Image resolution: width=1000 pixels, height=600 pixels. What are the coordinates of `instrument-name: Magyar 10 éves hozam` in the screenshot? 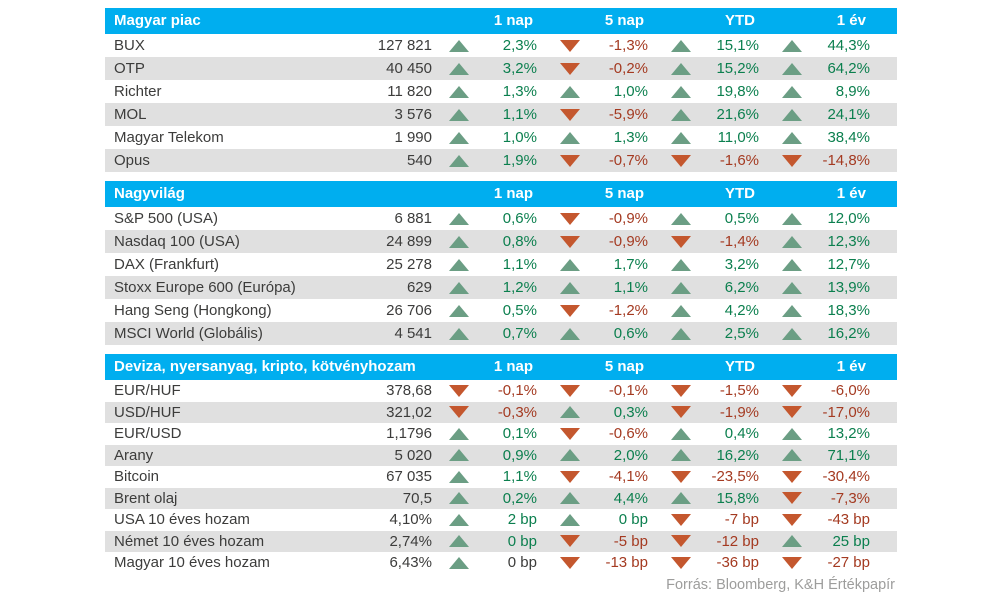 It's located at (192, 562).